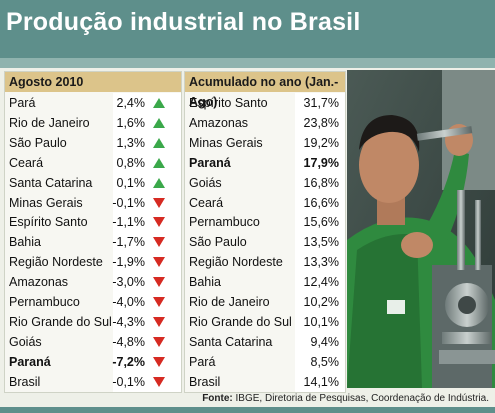 The image size is (495, 413). Describe the element at coordinates (224, 222) in the screenshot. I see `region-name: Pernambuco` at that location.